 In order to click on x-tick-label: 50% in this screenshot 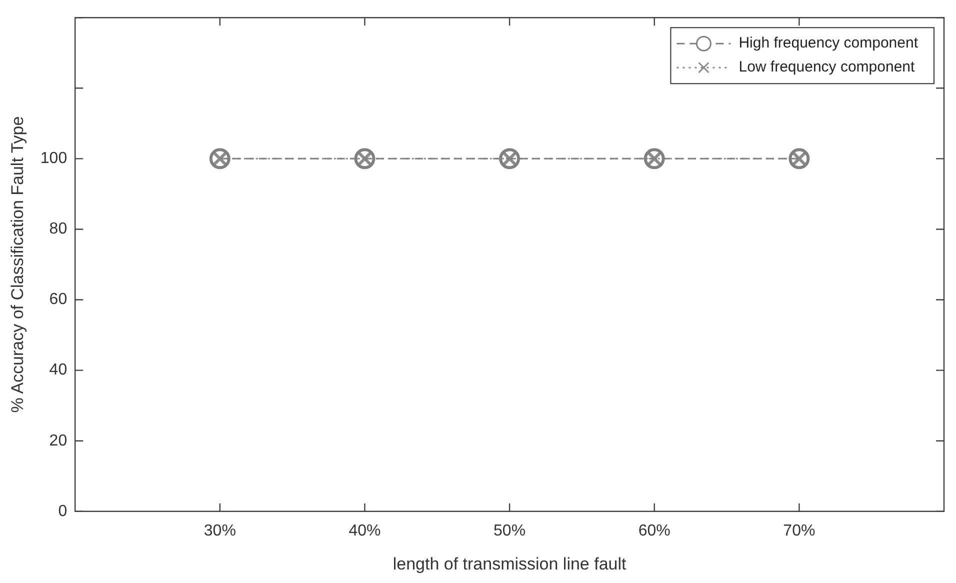, I will do `click(510, 531)`.